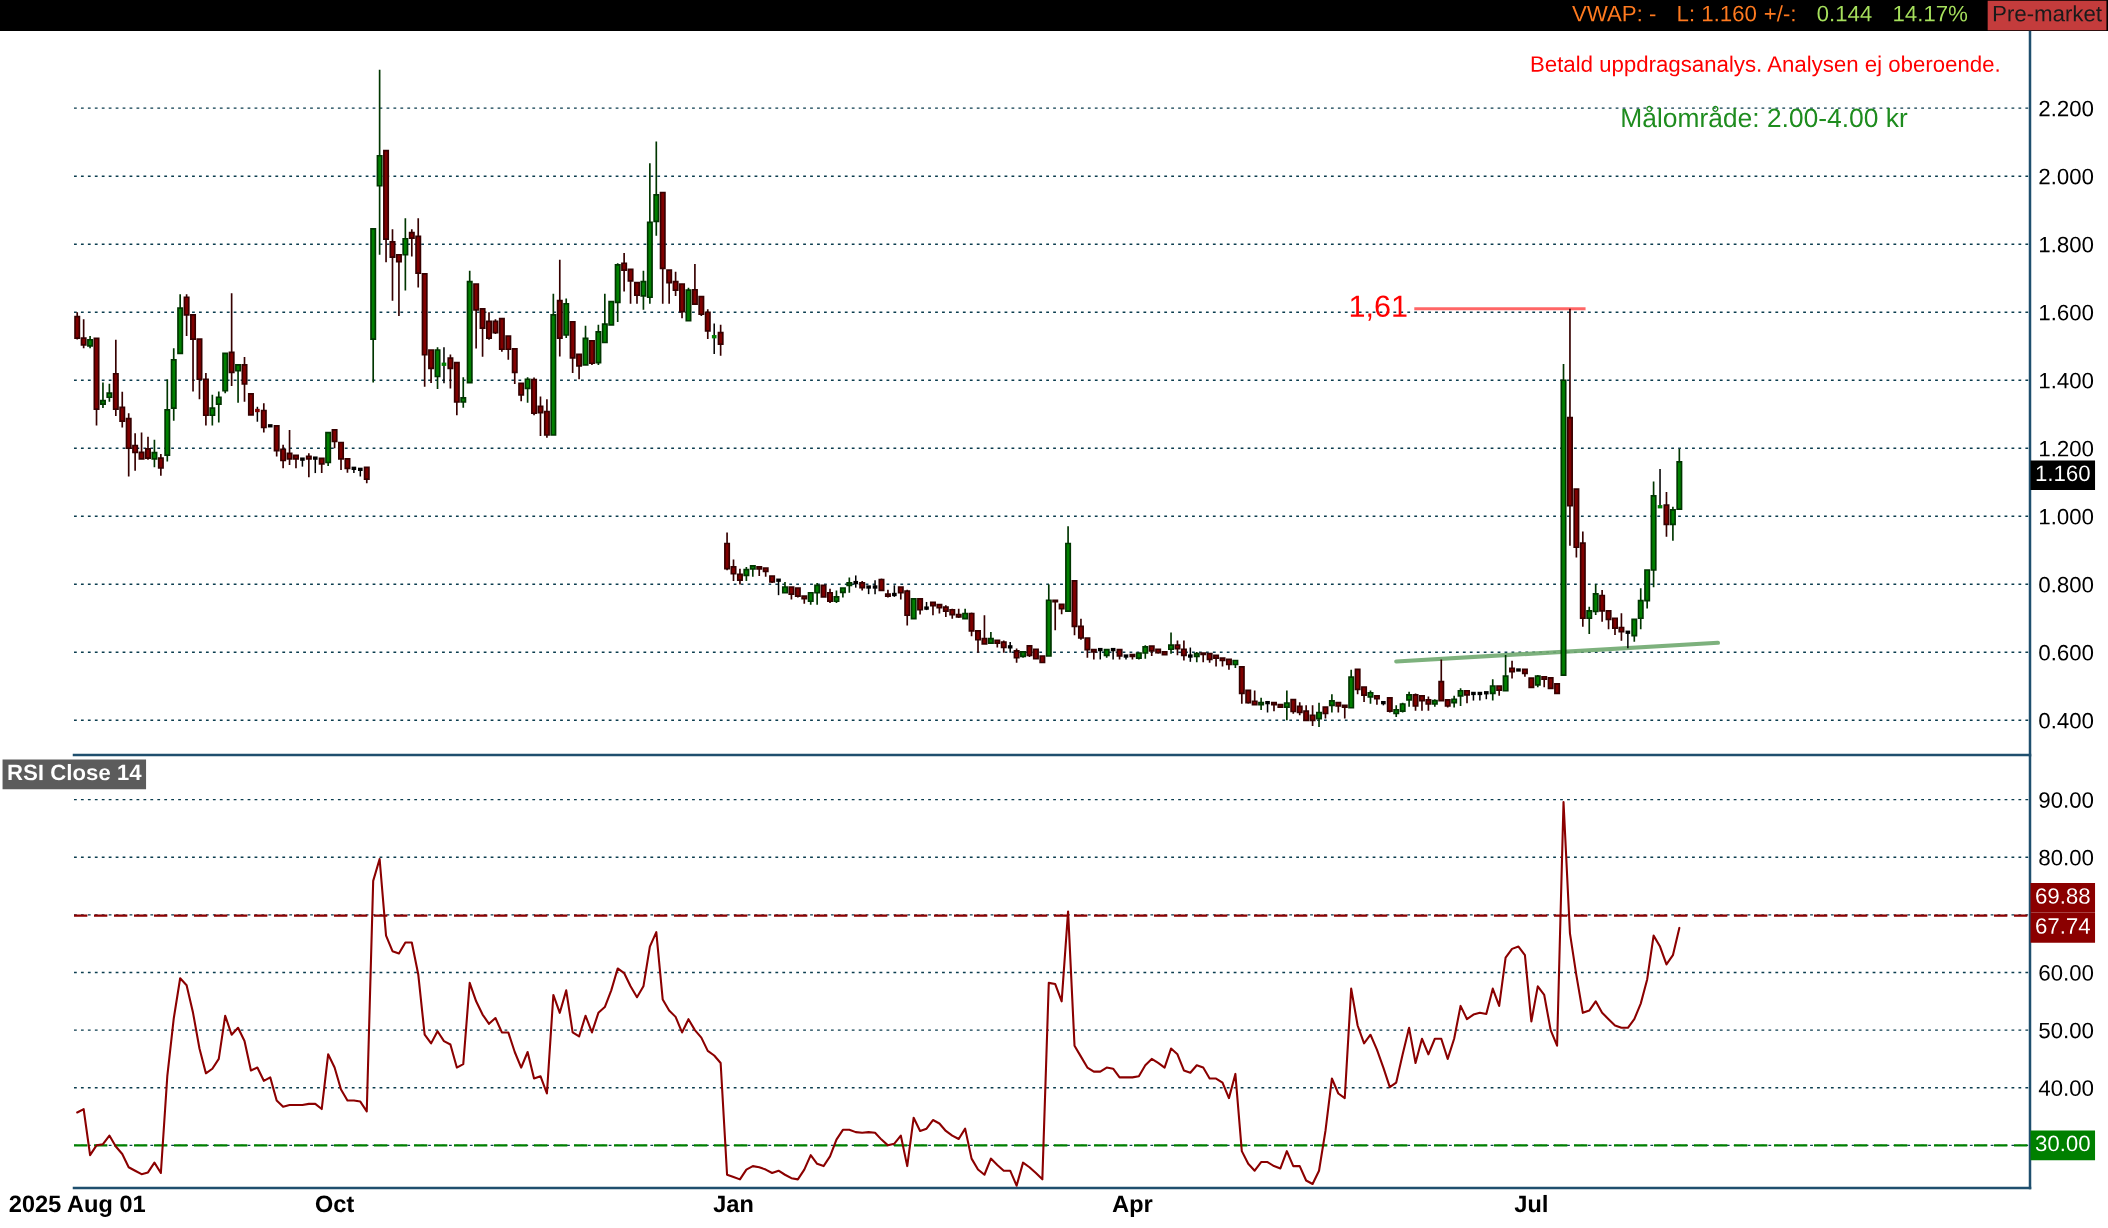 Image resolution: width=2108 pixels, height=1228 pixels. What do you see at coordinates (77, 1206) in the screenshot?
I see `x-tick-label: 2025 Aug 01` at bounding box center [77, 1206].